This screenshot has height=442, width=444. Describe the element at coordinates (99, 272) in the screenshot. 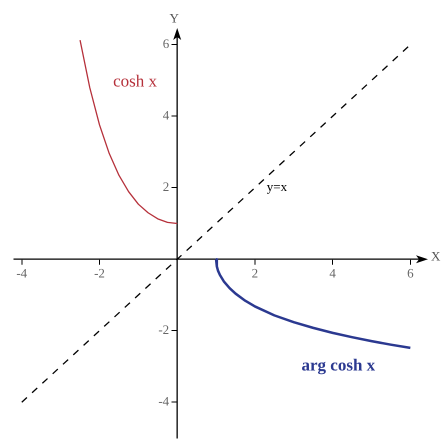

I see `x-tick-label: -2` at that location.